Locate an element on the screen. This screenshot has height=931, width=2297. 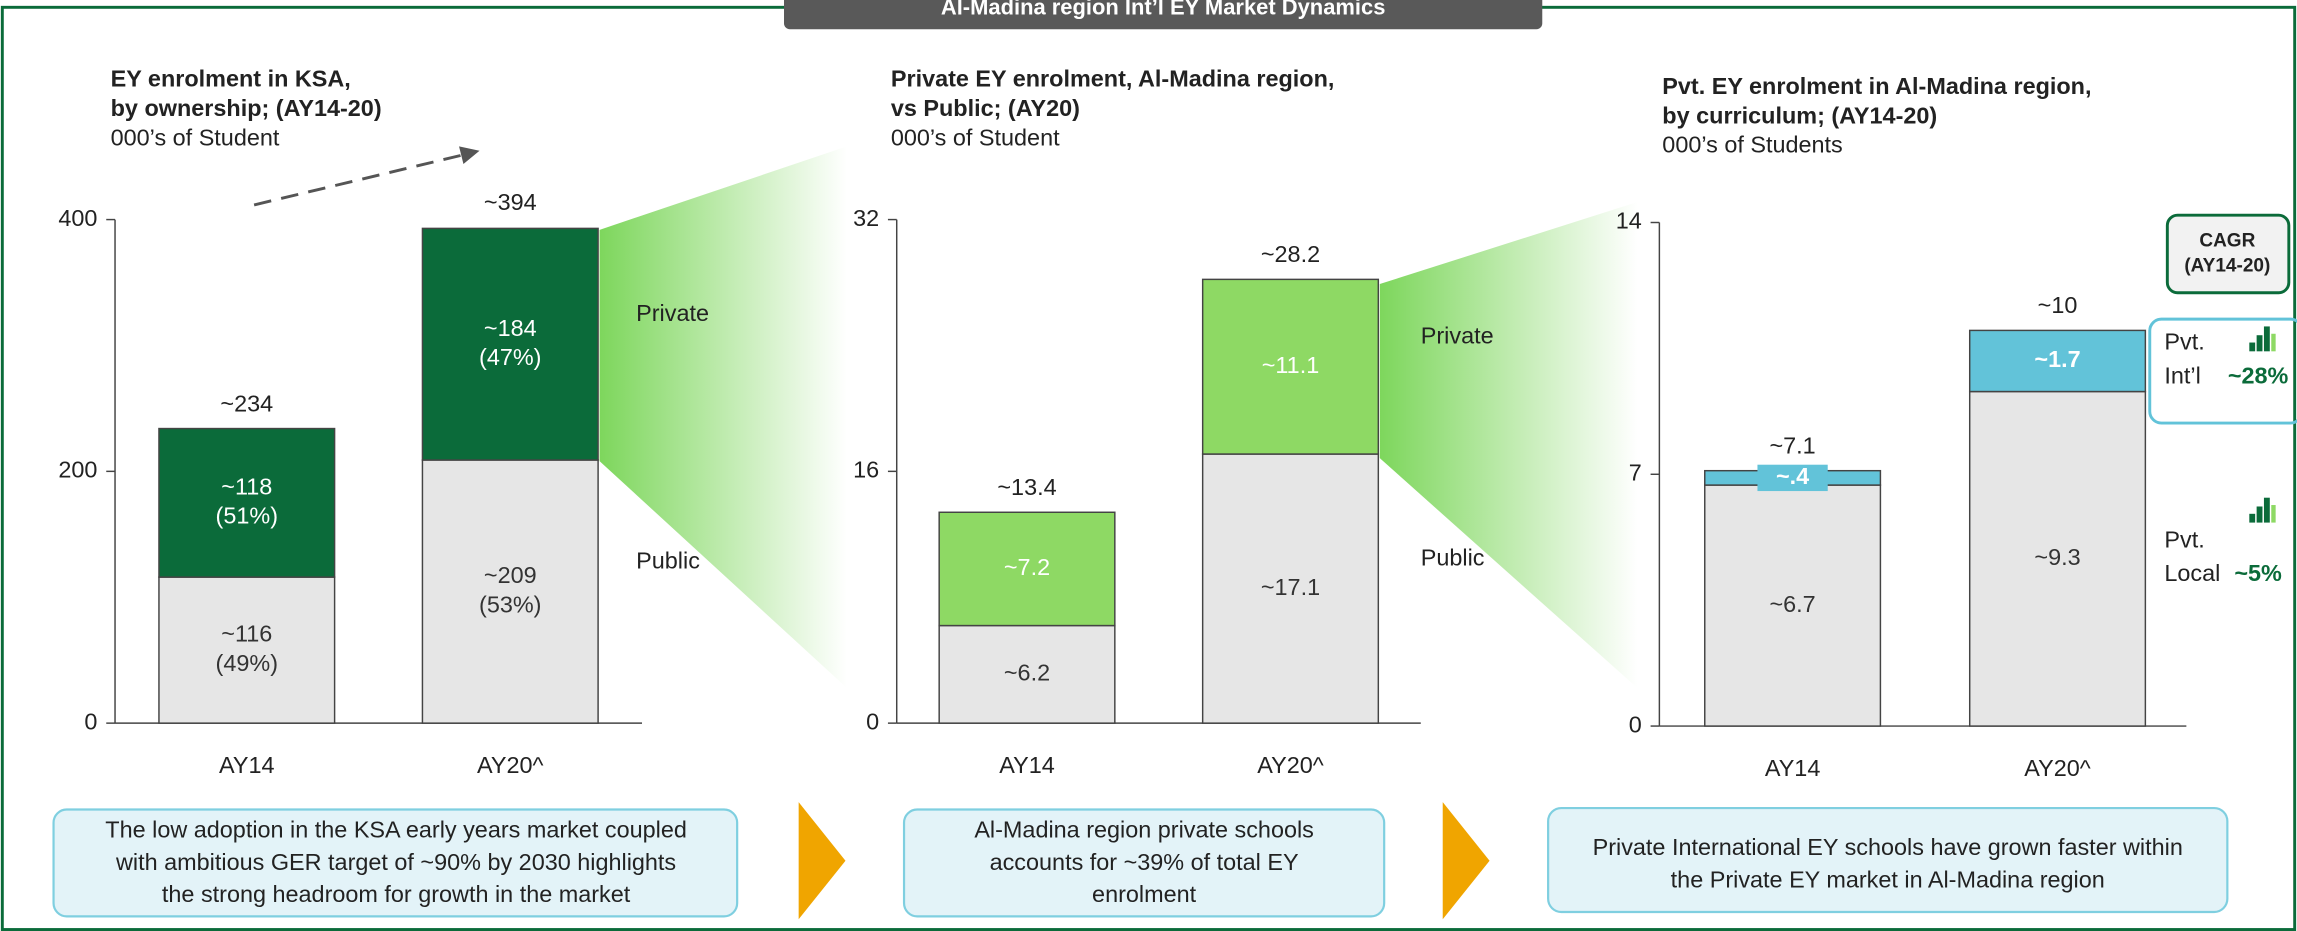
trend-arrow-head is located at coordinates (469, 155).